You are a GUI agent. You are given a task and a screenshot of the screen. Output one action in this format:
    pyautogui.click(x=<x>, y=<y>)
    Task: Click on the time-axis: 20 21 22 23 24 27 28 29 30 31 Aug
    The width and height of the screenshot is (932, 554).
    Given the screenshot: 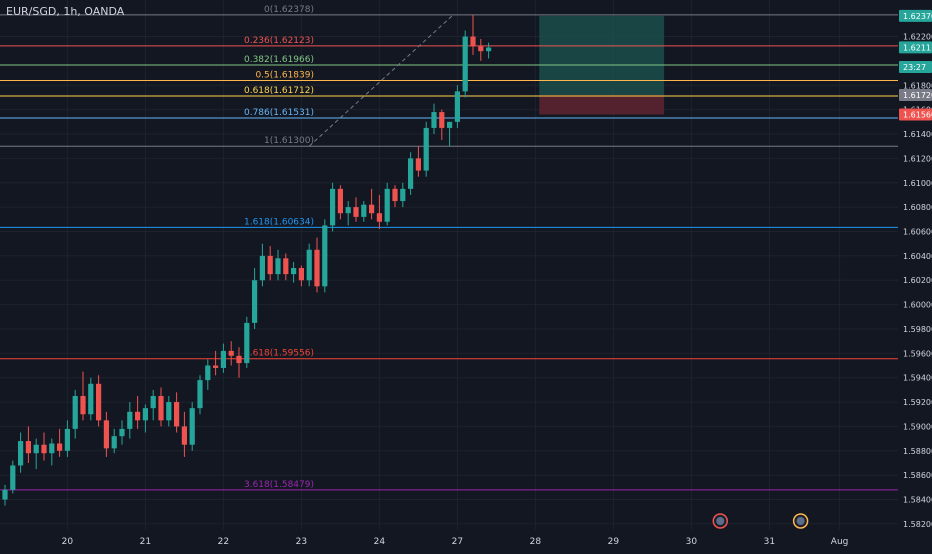 What is the action you would take?
    pyautogui.click(x=466, y=540)
    